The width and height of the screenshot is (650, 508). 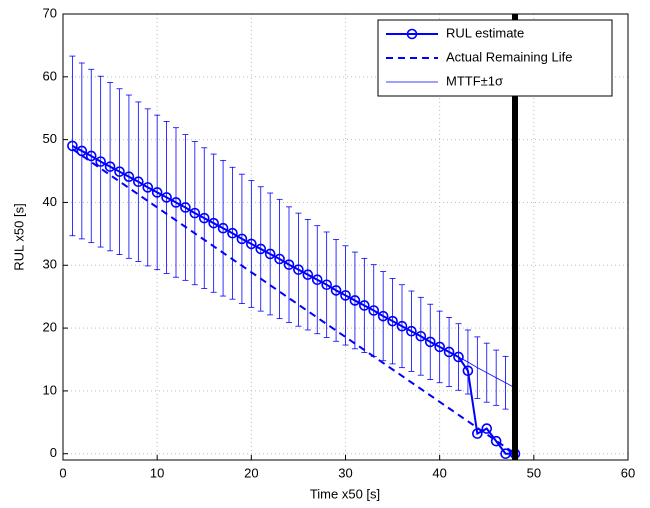 I want to click on legend-label: Actual Remaining Life, so click(x=509, y=56).